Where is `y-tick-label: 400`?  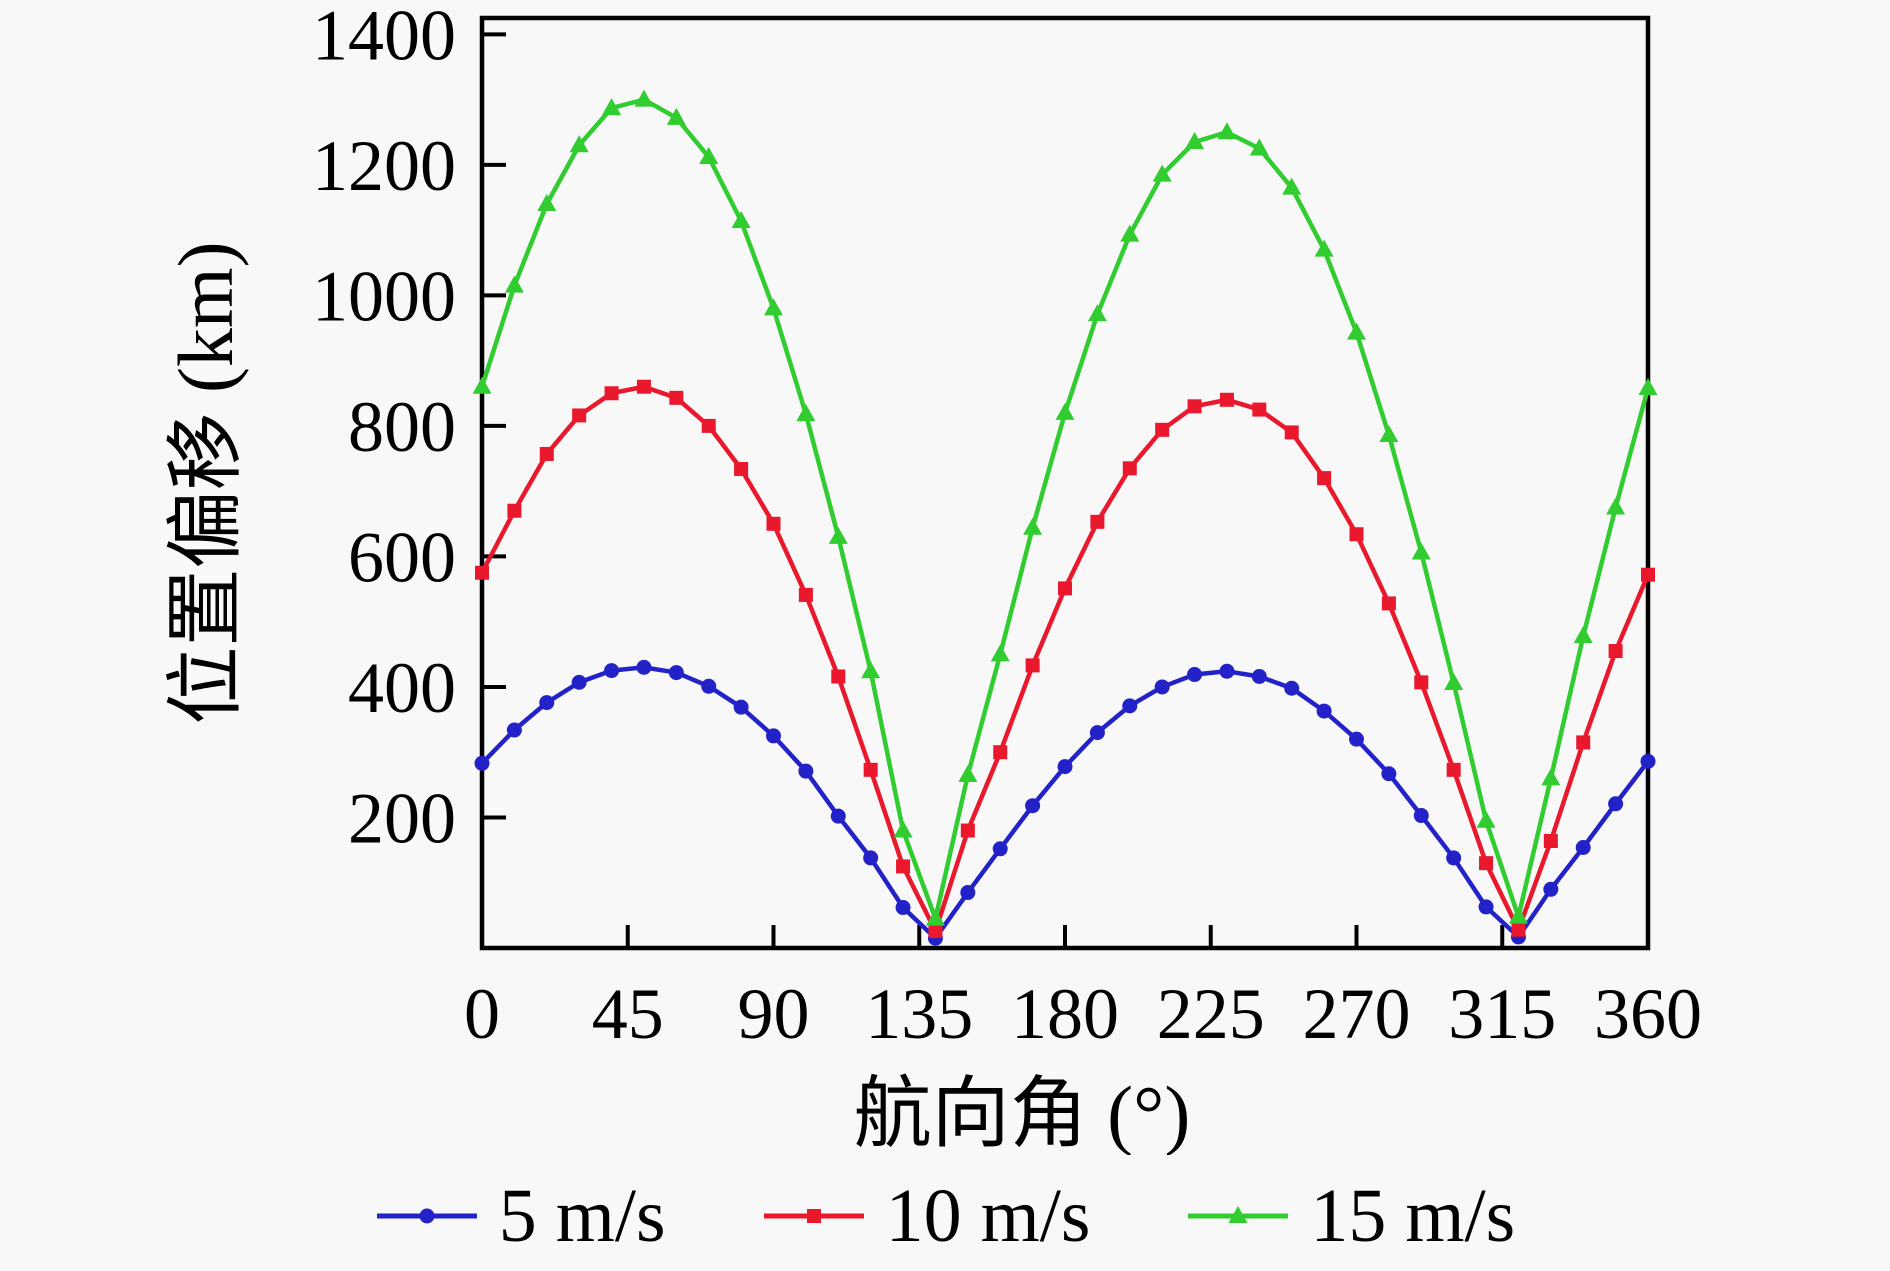
y-tick-label: 400 is located at coordinates (402, 688).